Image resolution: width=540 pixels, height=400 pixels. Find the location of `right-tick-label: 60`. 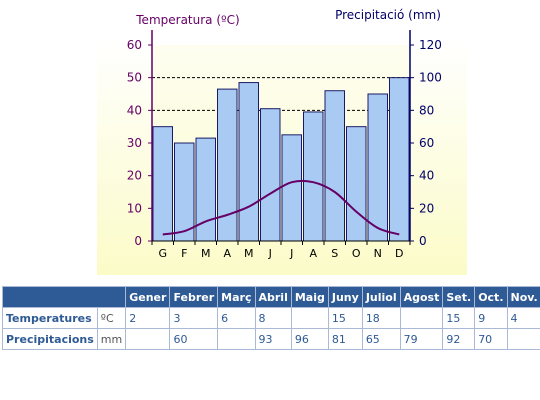

right-tick-label: 60 is located at coordinates (426, 143).